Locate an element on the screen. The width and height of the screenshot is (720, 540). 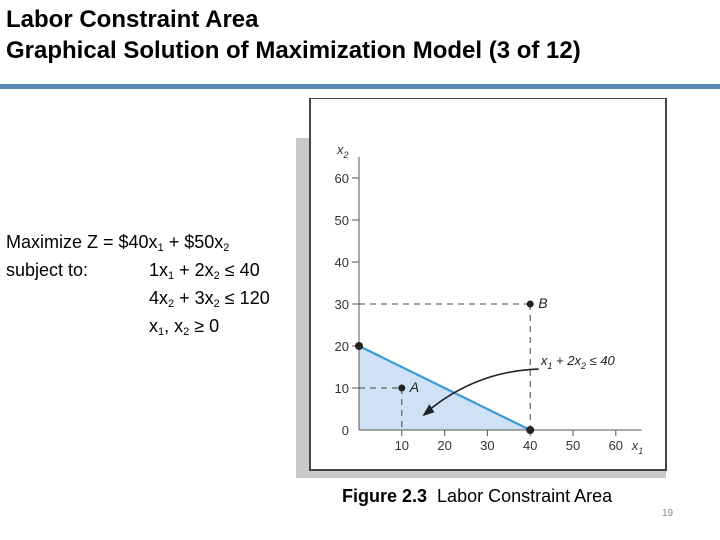
y-tick-label: 30 is located at coordinates (342, 304).